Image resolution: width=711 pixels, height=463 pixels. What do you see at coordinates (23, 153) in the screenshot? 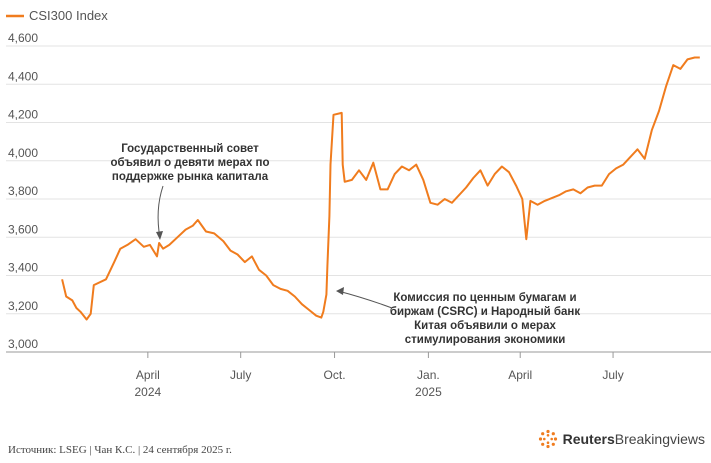
I see `y-tick-label: 4,000` at bounding box center [23, 153].